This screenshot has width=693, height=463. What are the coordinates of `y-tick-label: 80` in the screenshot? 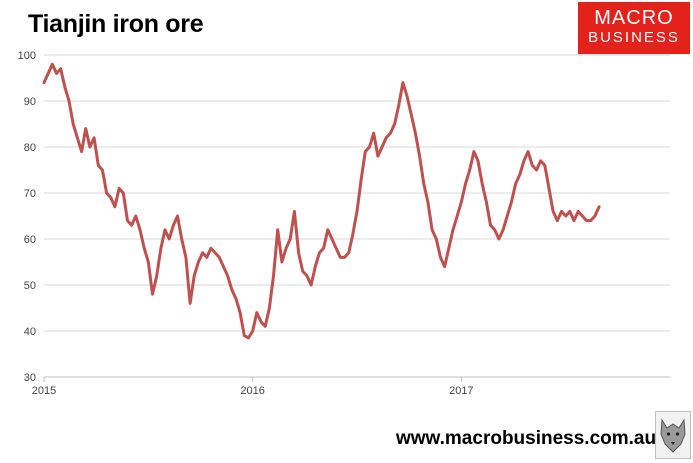 It's located at (30, 148).